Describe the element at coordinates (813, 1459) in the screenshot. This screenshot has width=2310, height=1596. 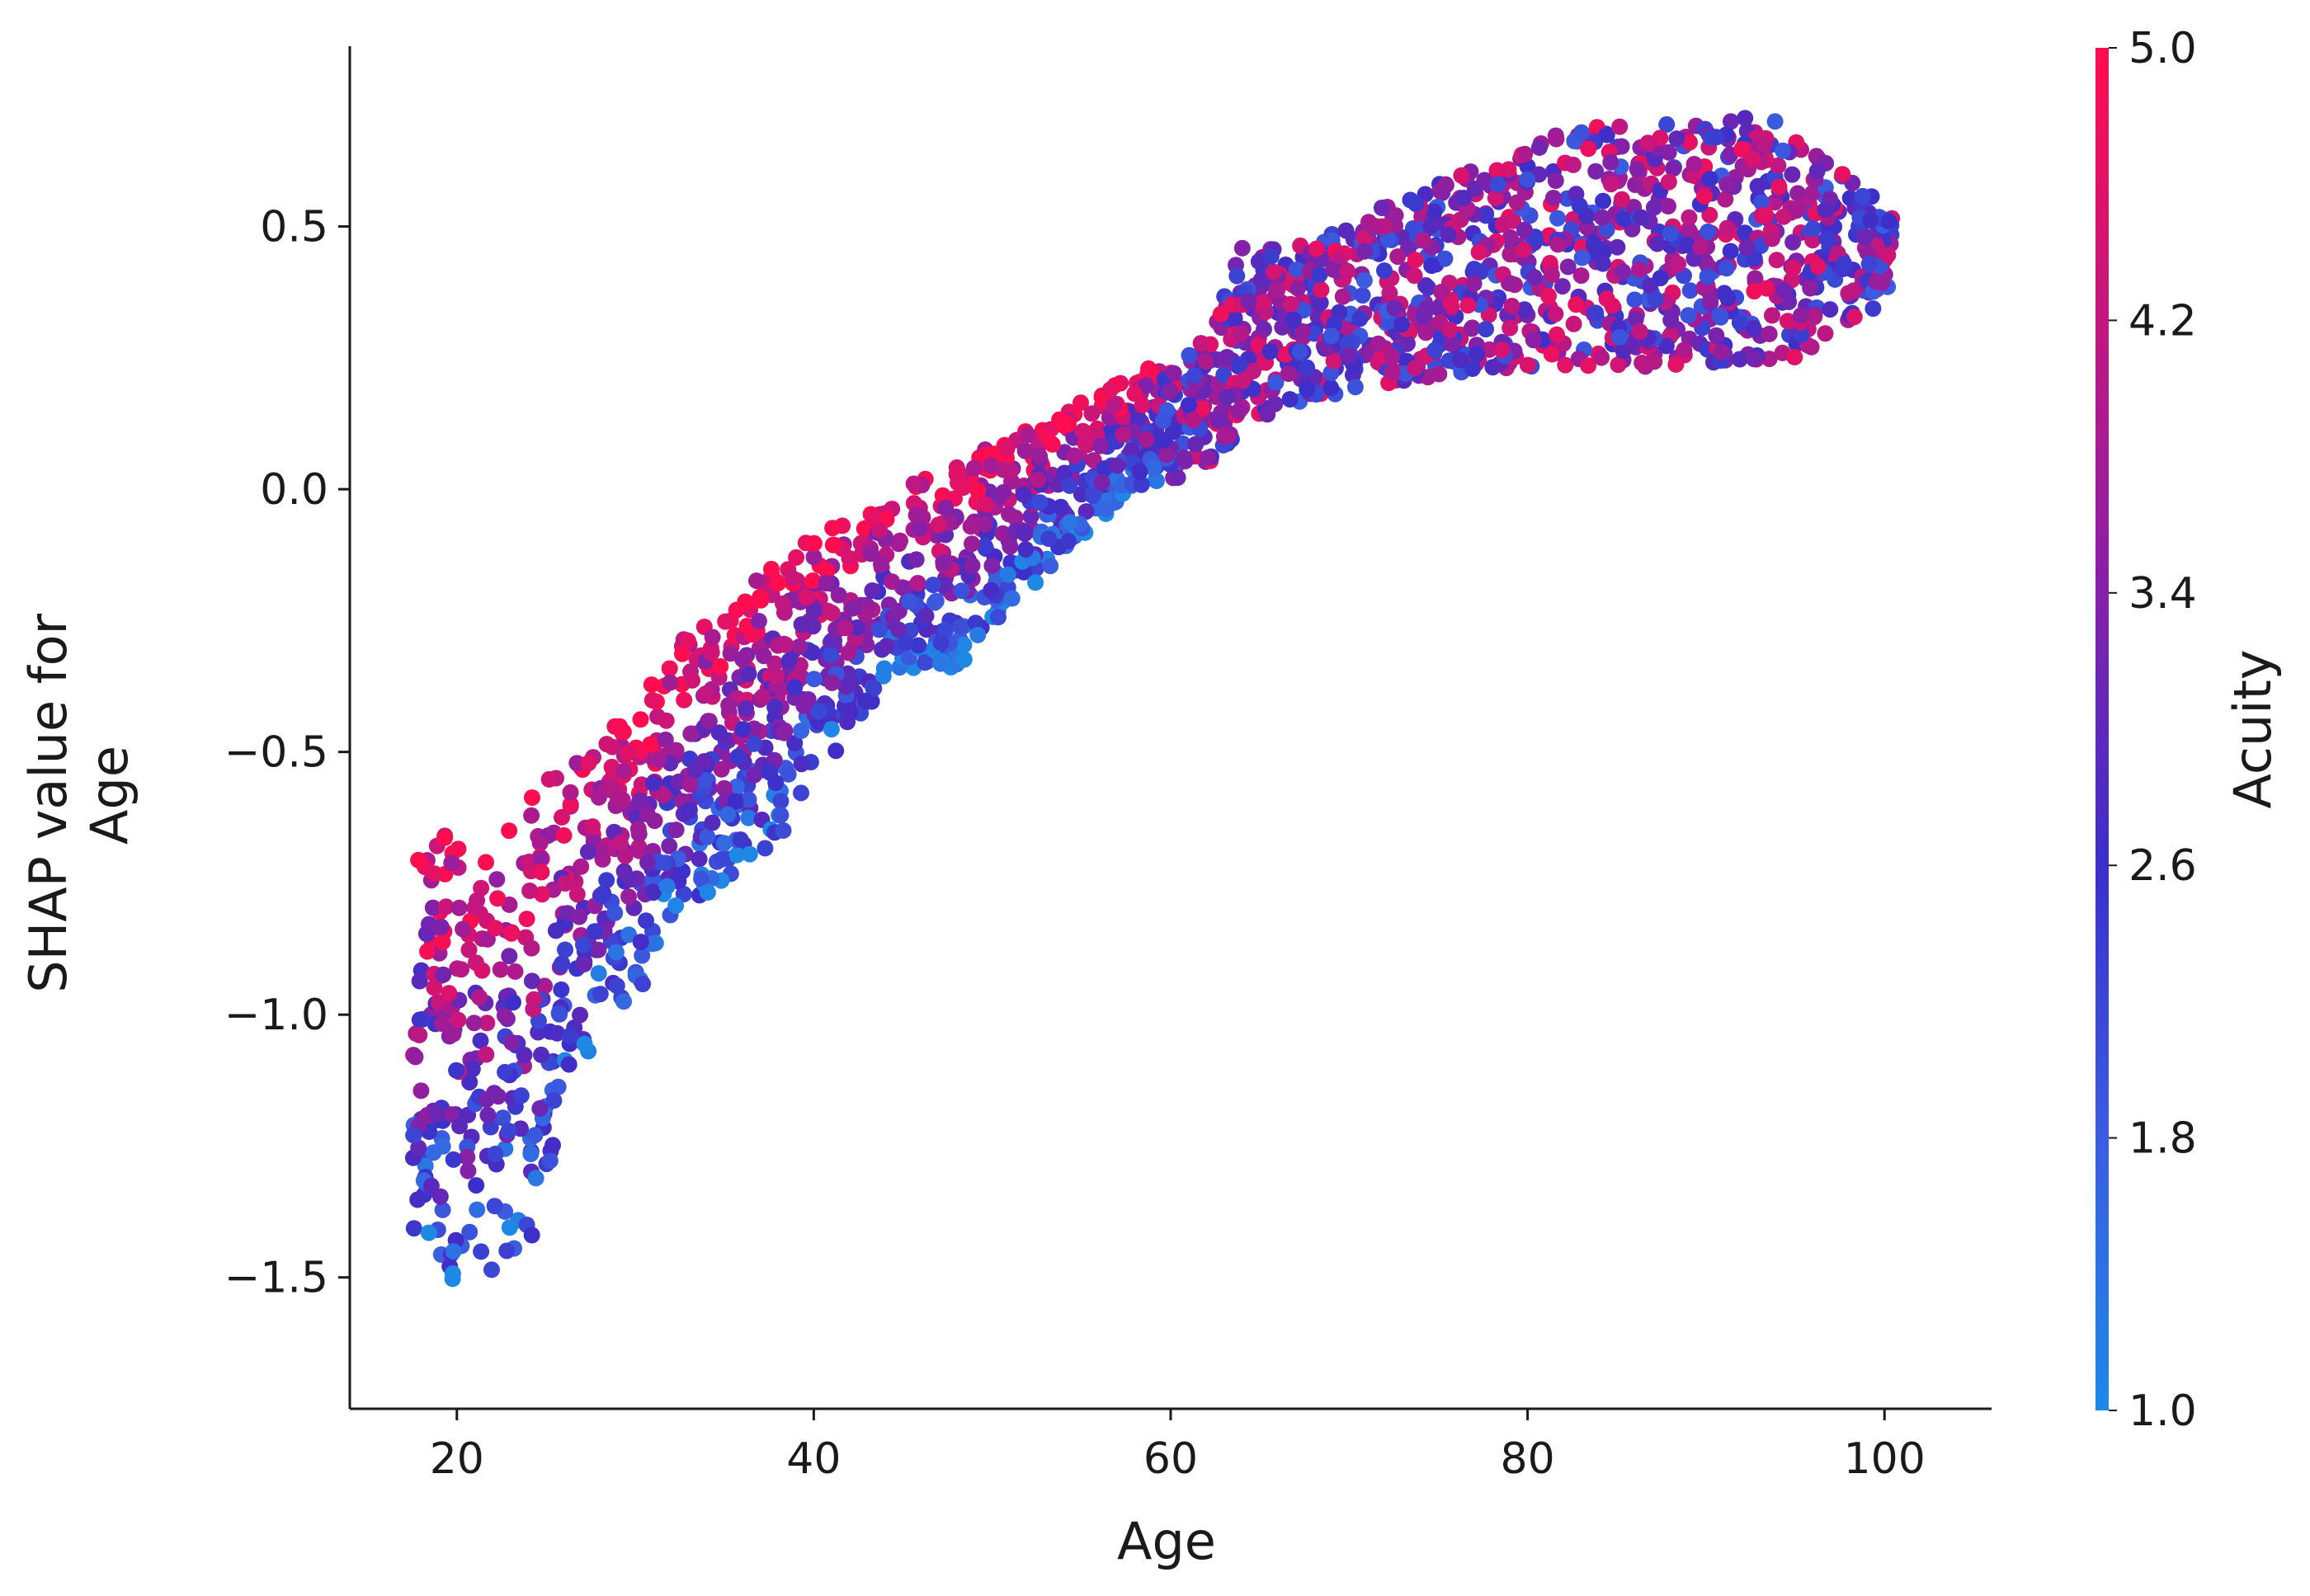
I see `x-tick-label: 40` at that location.